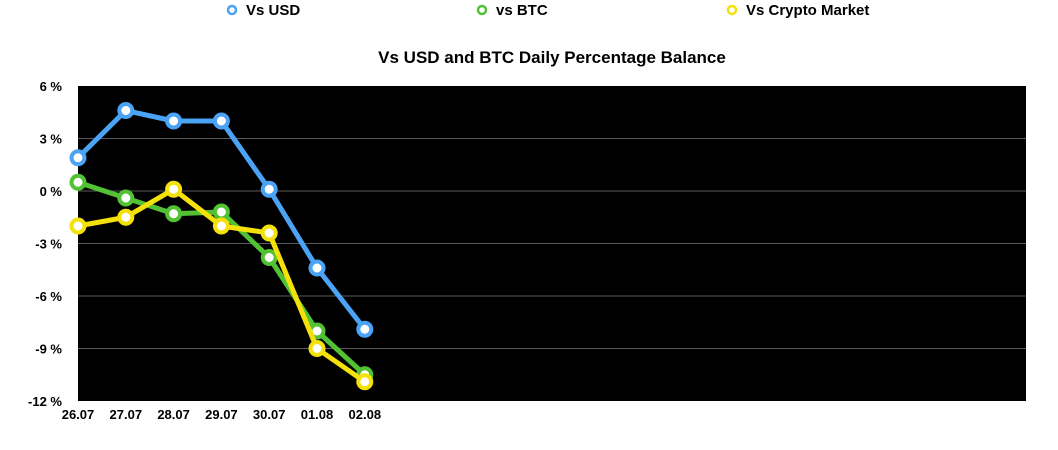 Image resolution: width=1058 pixels, height=450 pixels. I want to click on y-tick-label: -9 %, so click(48, 349).